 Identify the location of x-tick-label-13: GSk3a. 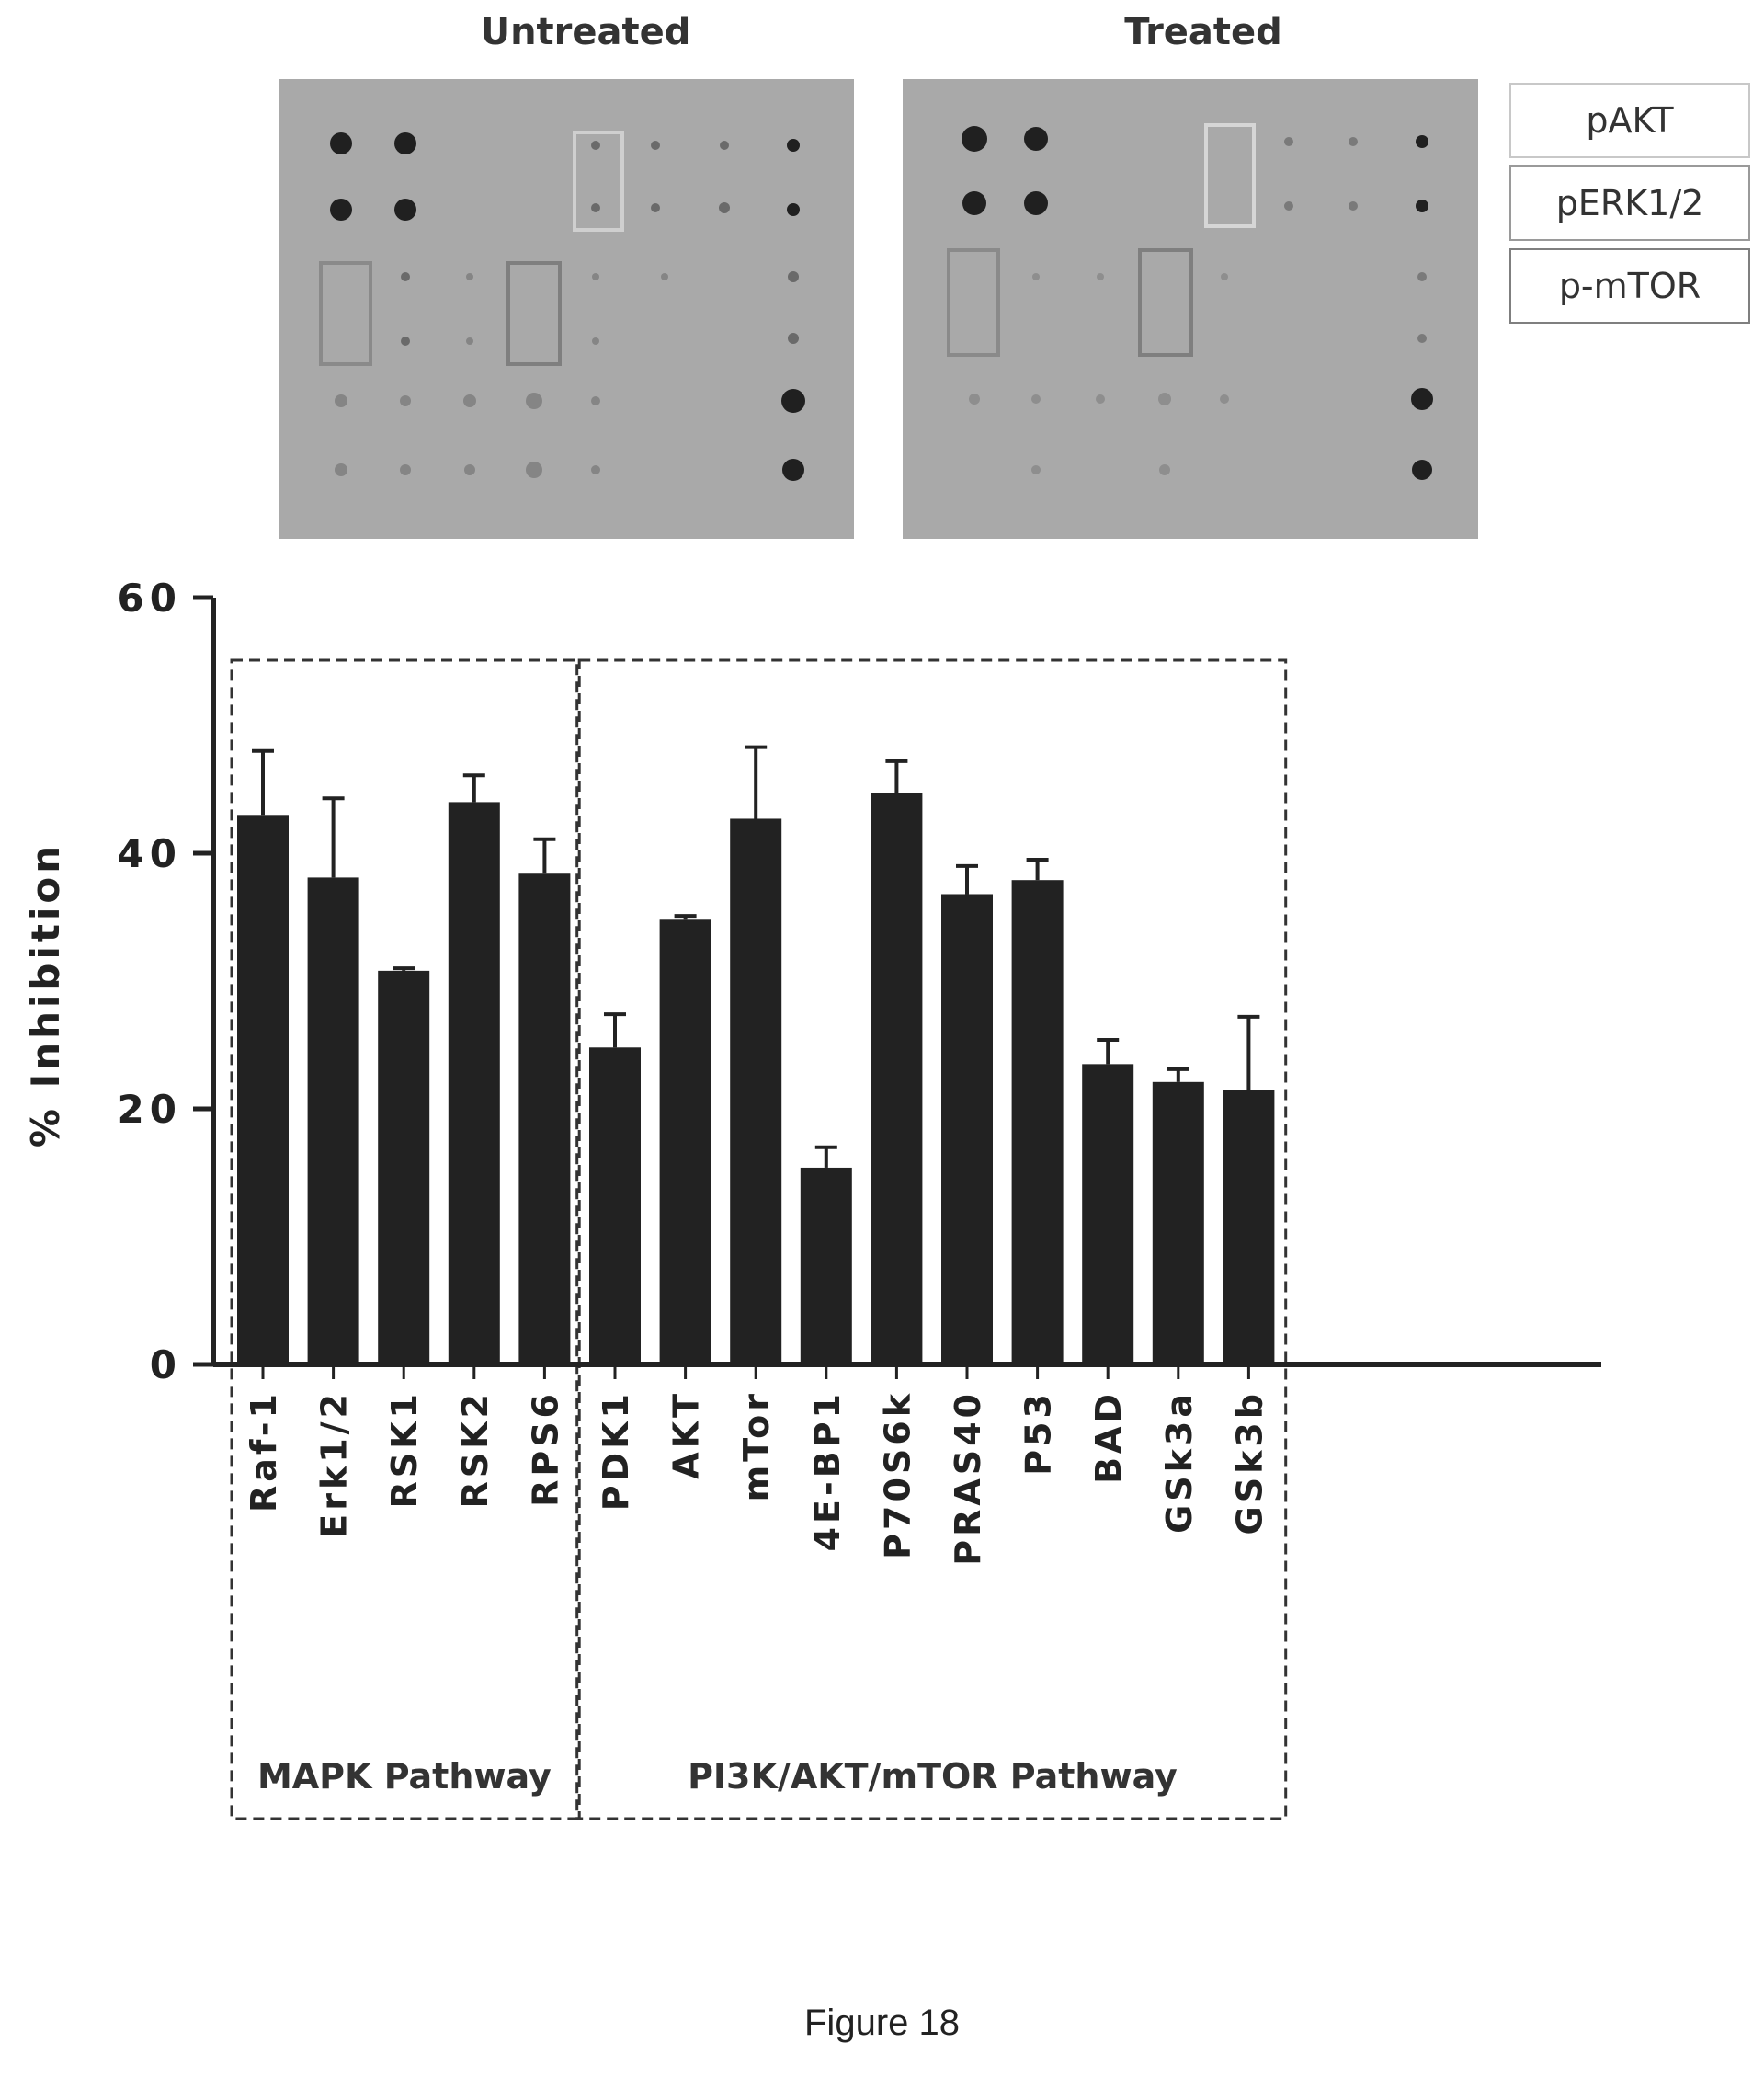
(1179, 1462).